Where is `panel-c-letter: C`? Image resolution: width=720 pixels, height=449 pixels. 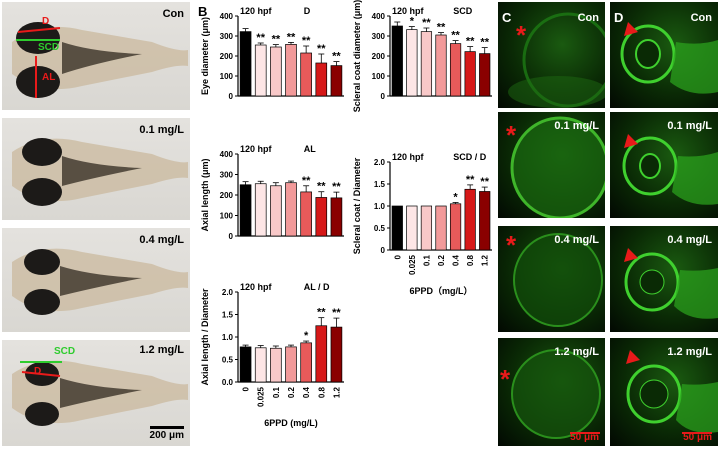 panel-c-letter: C is located at coordinates (507, 17).